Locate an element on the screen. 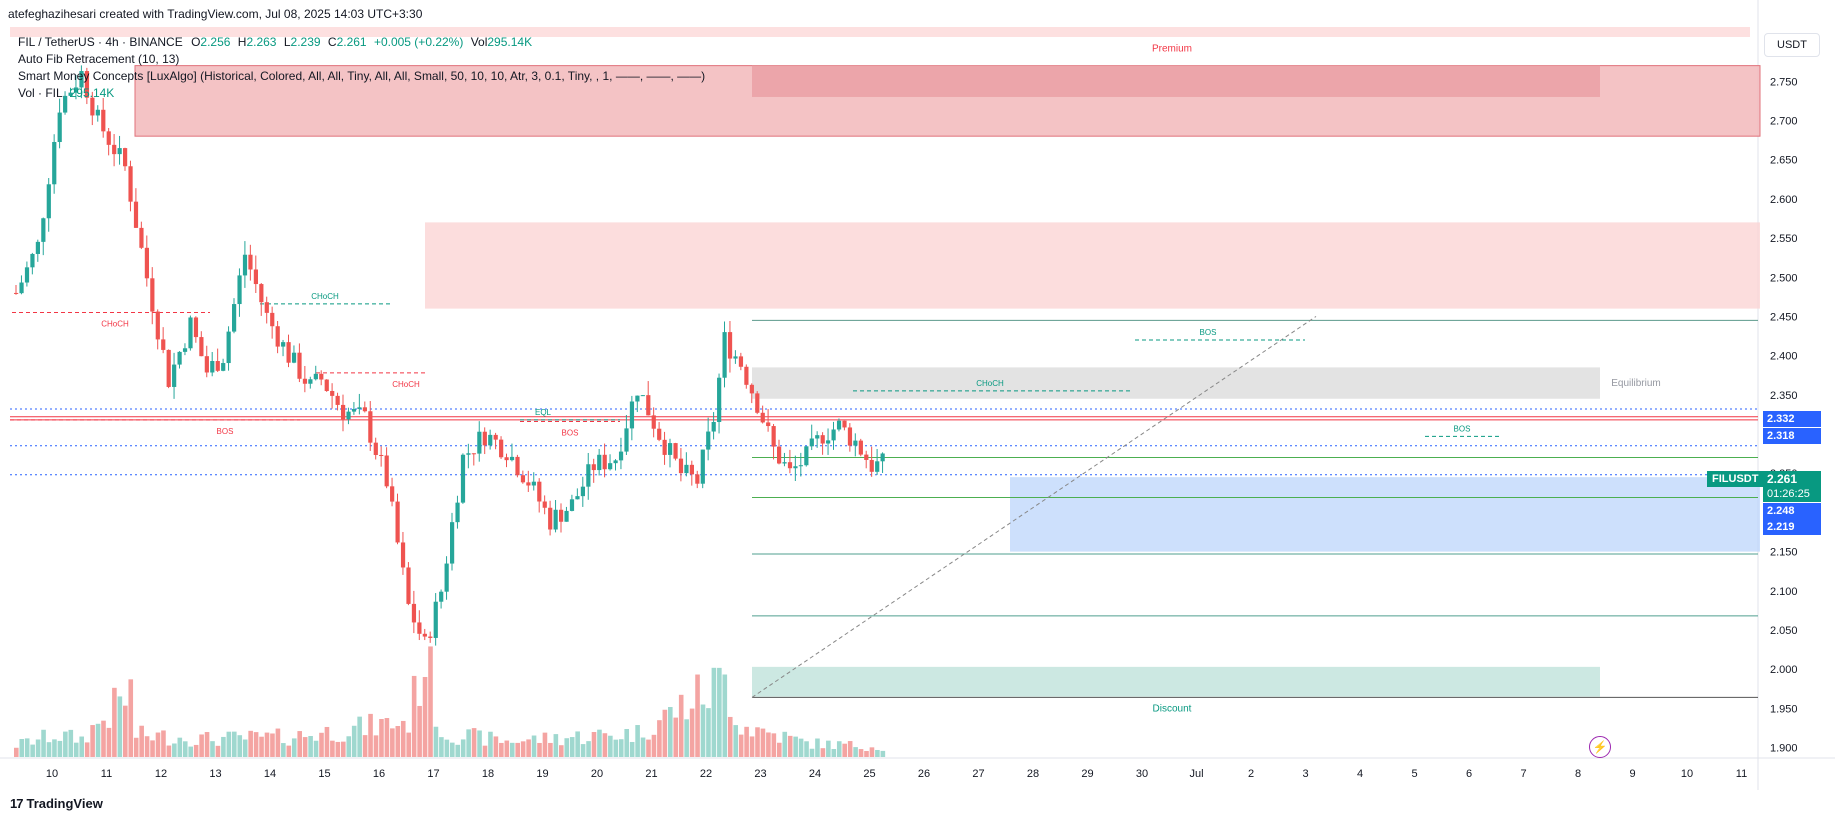 This screenshot has height=822, width=1835. currency-selector-button: USDT is located at coordinates (1792, 45).